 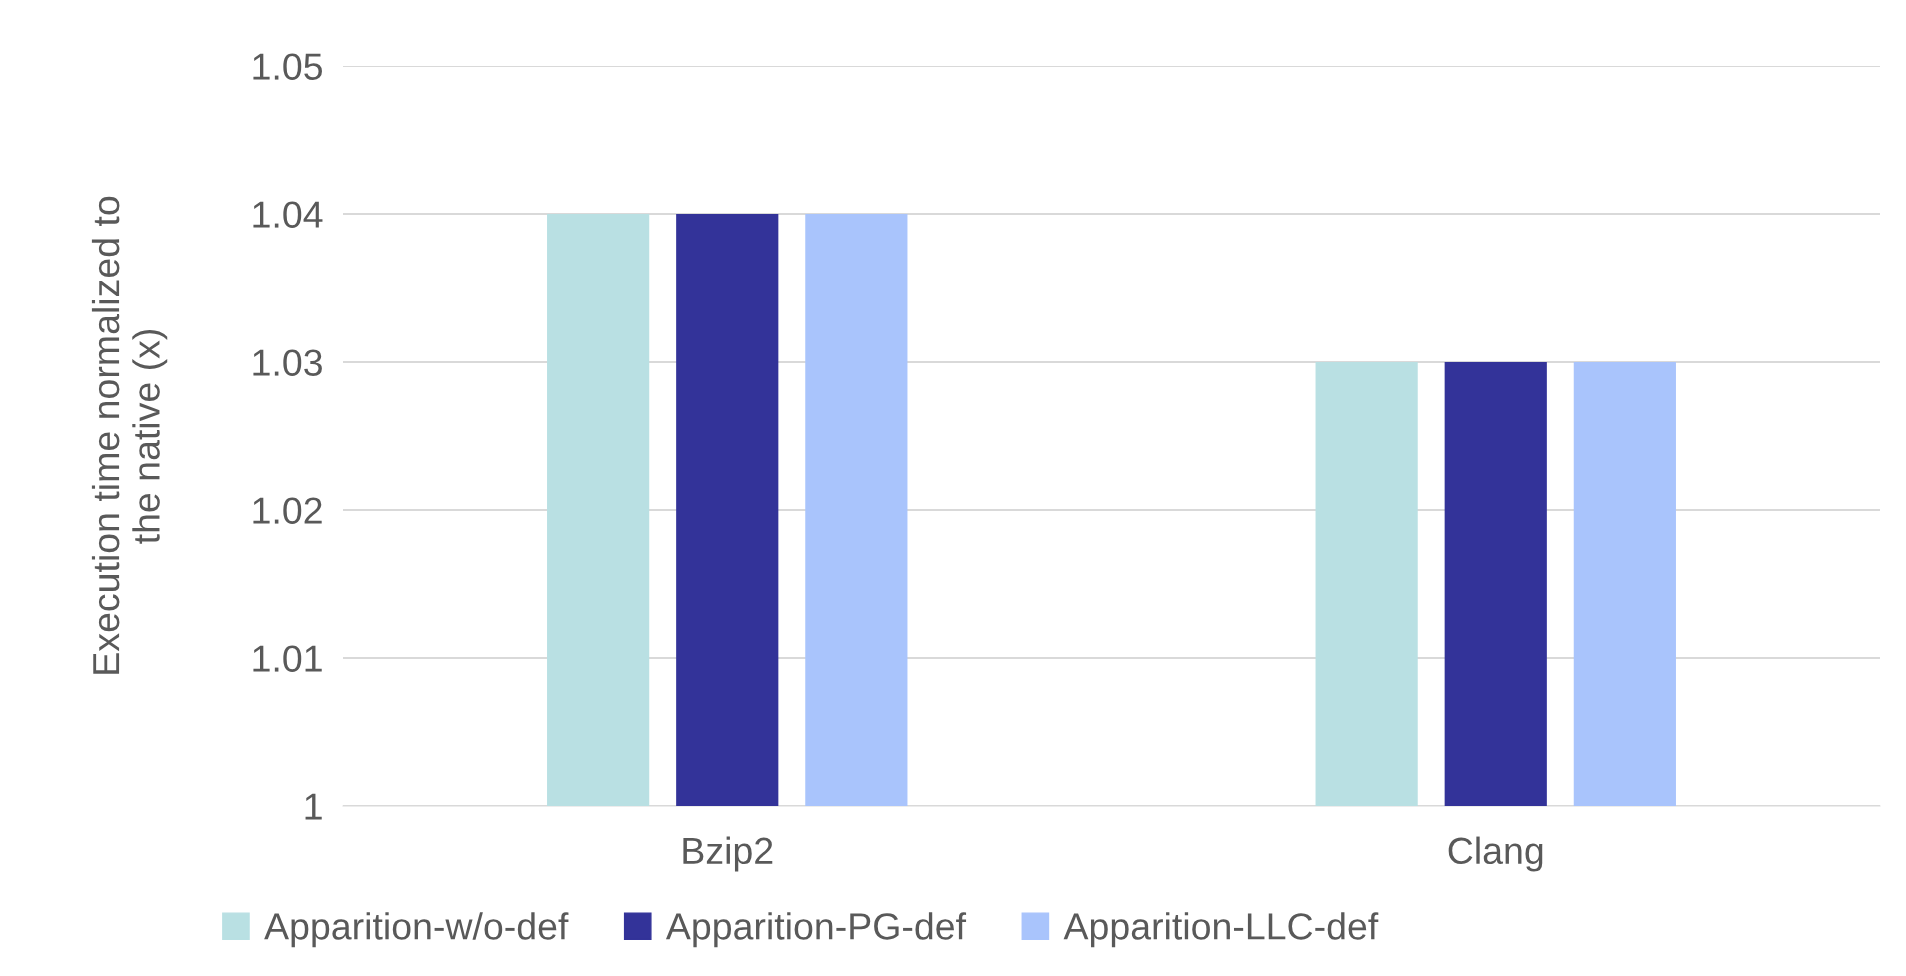 I want to click on legend-label: Apparition-PG-def, so click(x=816, y=930).